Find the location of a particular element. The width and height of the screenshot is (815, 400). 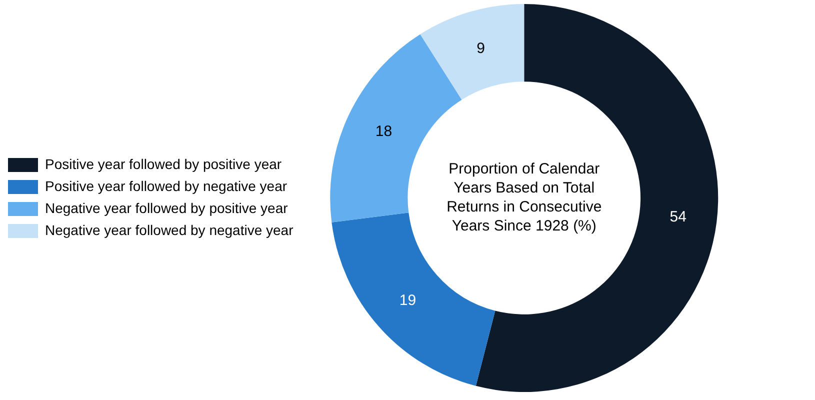

legend-label: Negative year followed by positive year is located at coordinates (166, 208).